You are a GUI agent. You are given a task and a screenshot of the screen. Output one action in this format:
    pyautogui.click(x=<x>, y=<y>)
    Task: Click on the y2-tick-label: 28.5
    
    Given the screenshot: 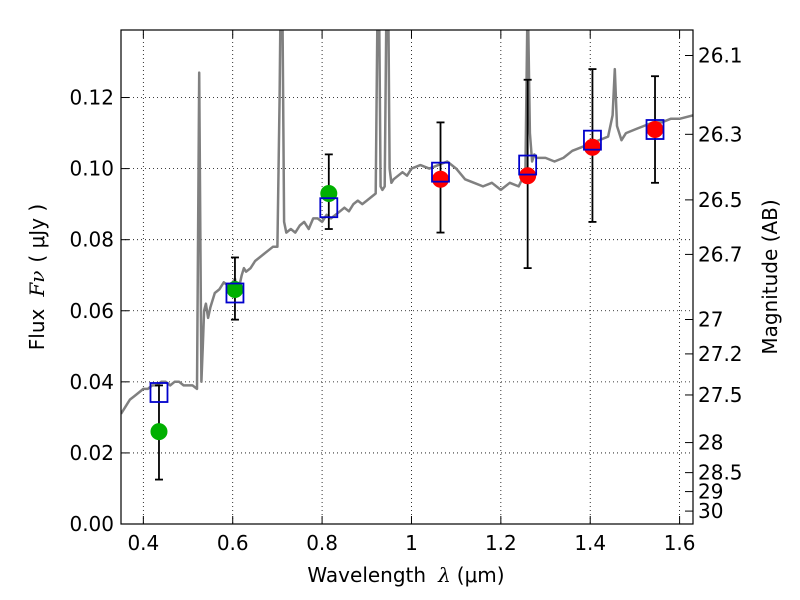 What is the action you would take?
    pyautogui.click(x=720, y=473)
    